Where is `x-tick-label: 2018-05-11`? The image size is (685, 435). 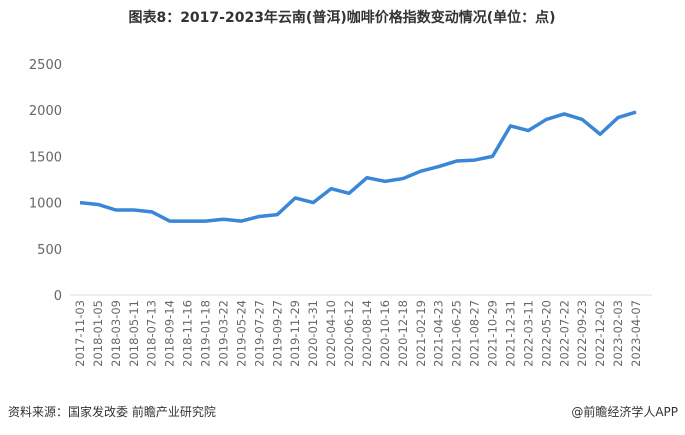
x-tick-label: 2018-05-11 is located at coordinates (134, 333).